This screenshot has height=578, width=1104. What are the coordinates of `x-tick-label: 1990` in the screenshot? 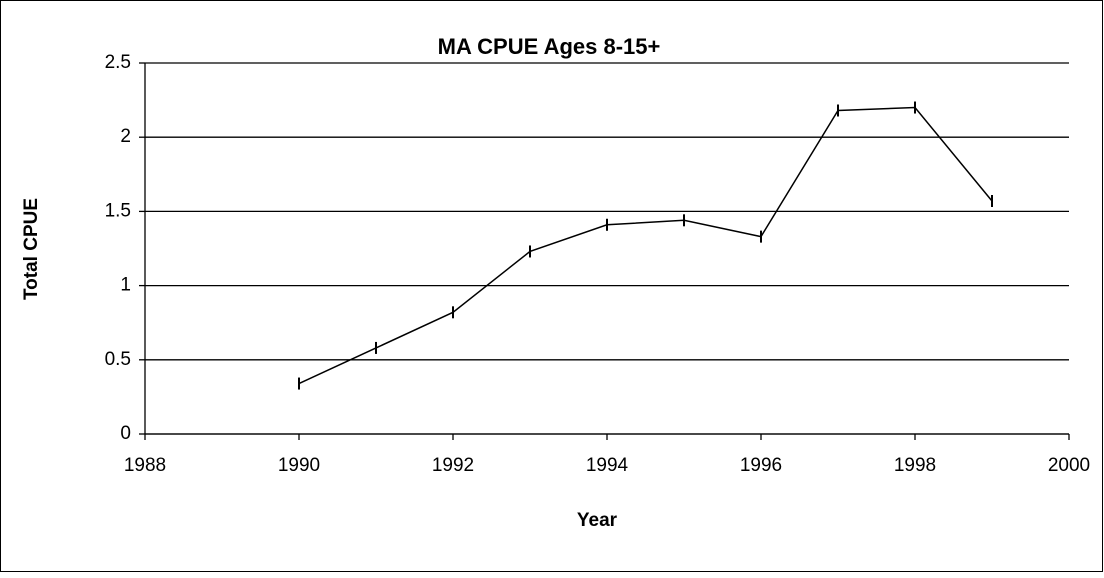 It's located at (299, 465).